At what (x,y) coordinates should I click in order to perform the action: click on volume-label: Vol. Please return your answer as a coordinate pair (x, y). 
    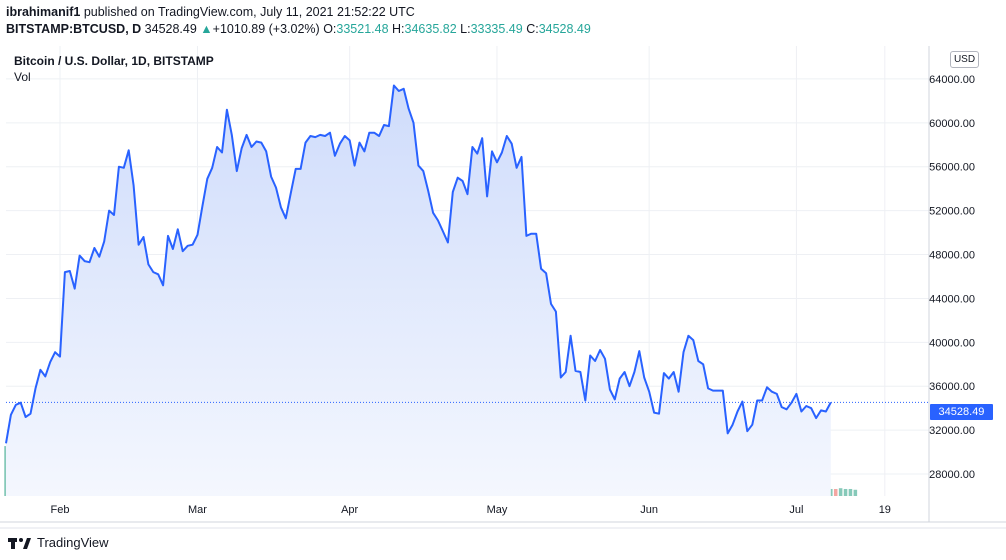
    Looking at the image, I should click on (22, 77).